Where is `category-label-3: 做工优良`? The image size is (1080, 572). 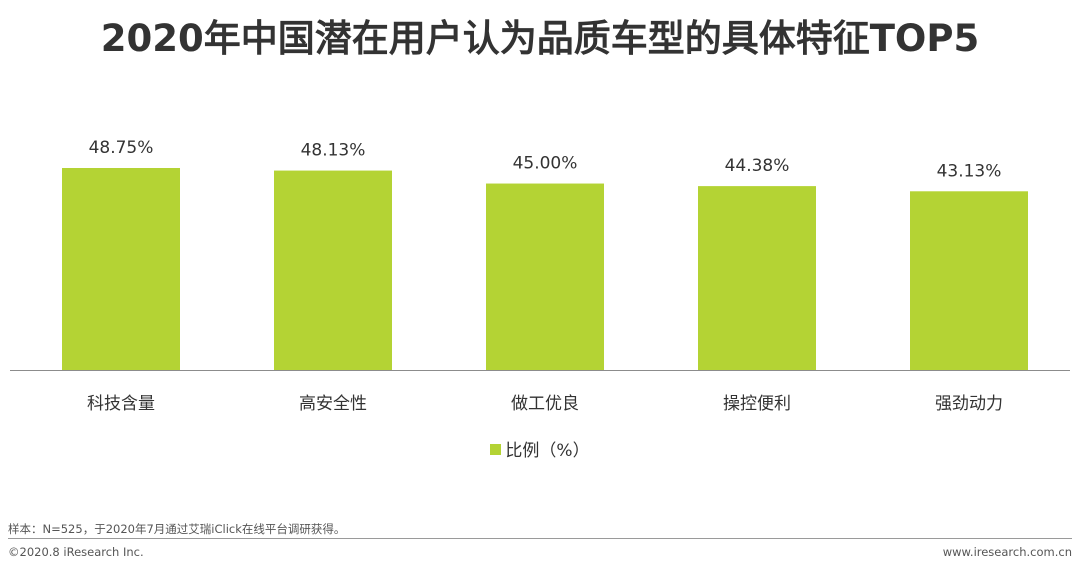
category-label-3: 做工优良 is located at coordinates (545, 404).